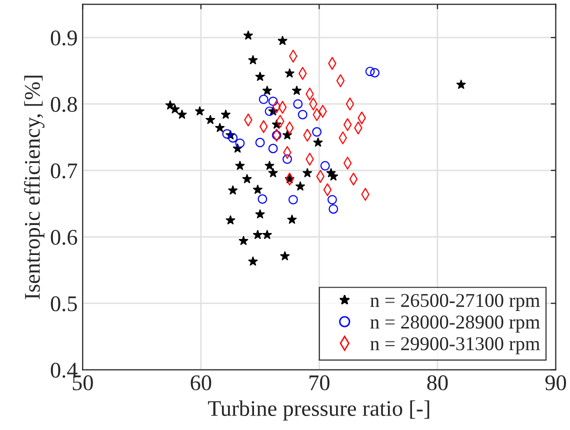 This screenshot has width=570, height=430. What do you see at coordinates (320, 382) in the screenshot?
I see `x-tick-label: 70` at bounding box center [320, 382].